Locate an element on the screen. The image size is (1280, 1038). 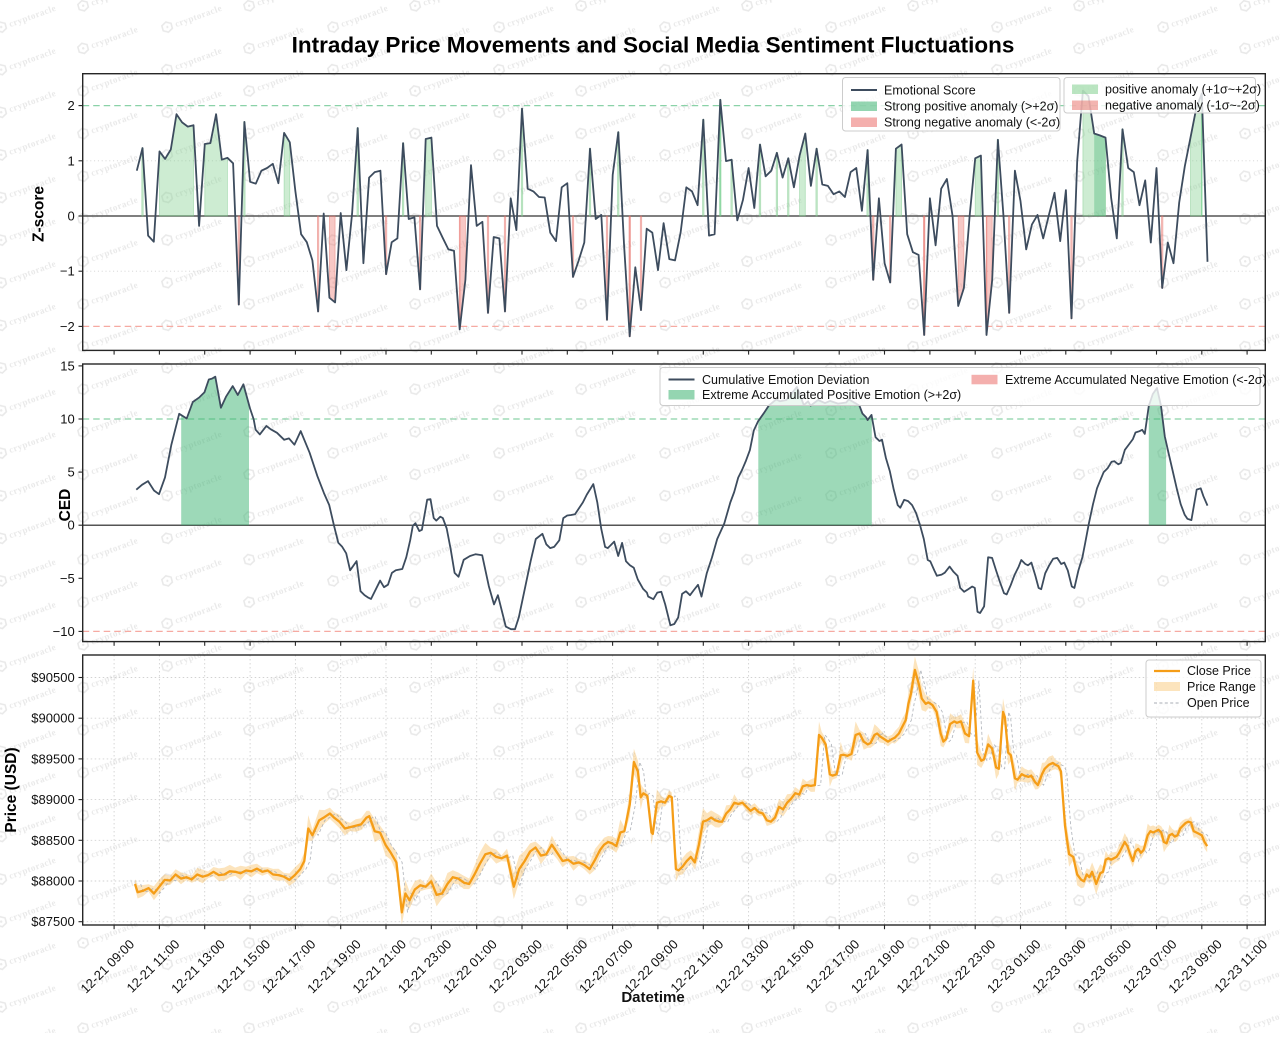
svg-text: positive anomaly (+1σ~+2σ) is located at coordinates (1183, 90).